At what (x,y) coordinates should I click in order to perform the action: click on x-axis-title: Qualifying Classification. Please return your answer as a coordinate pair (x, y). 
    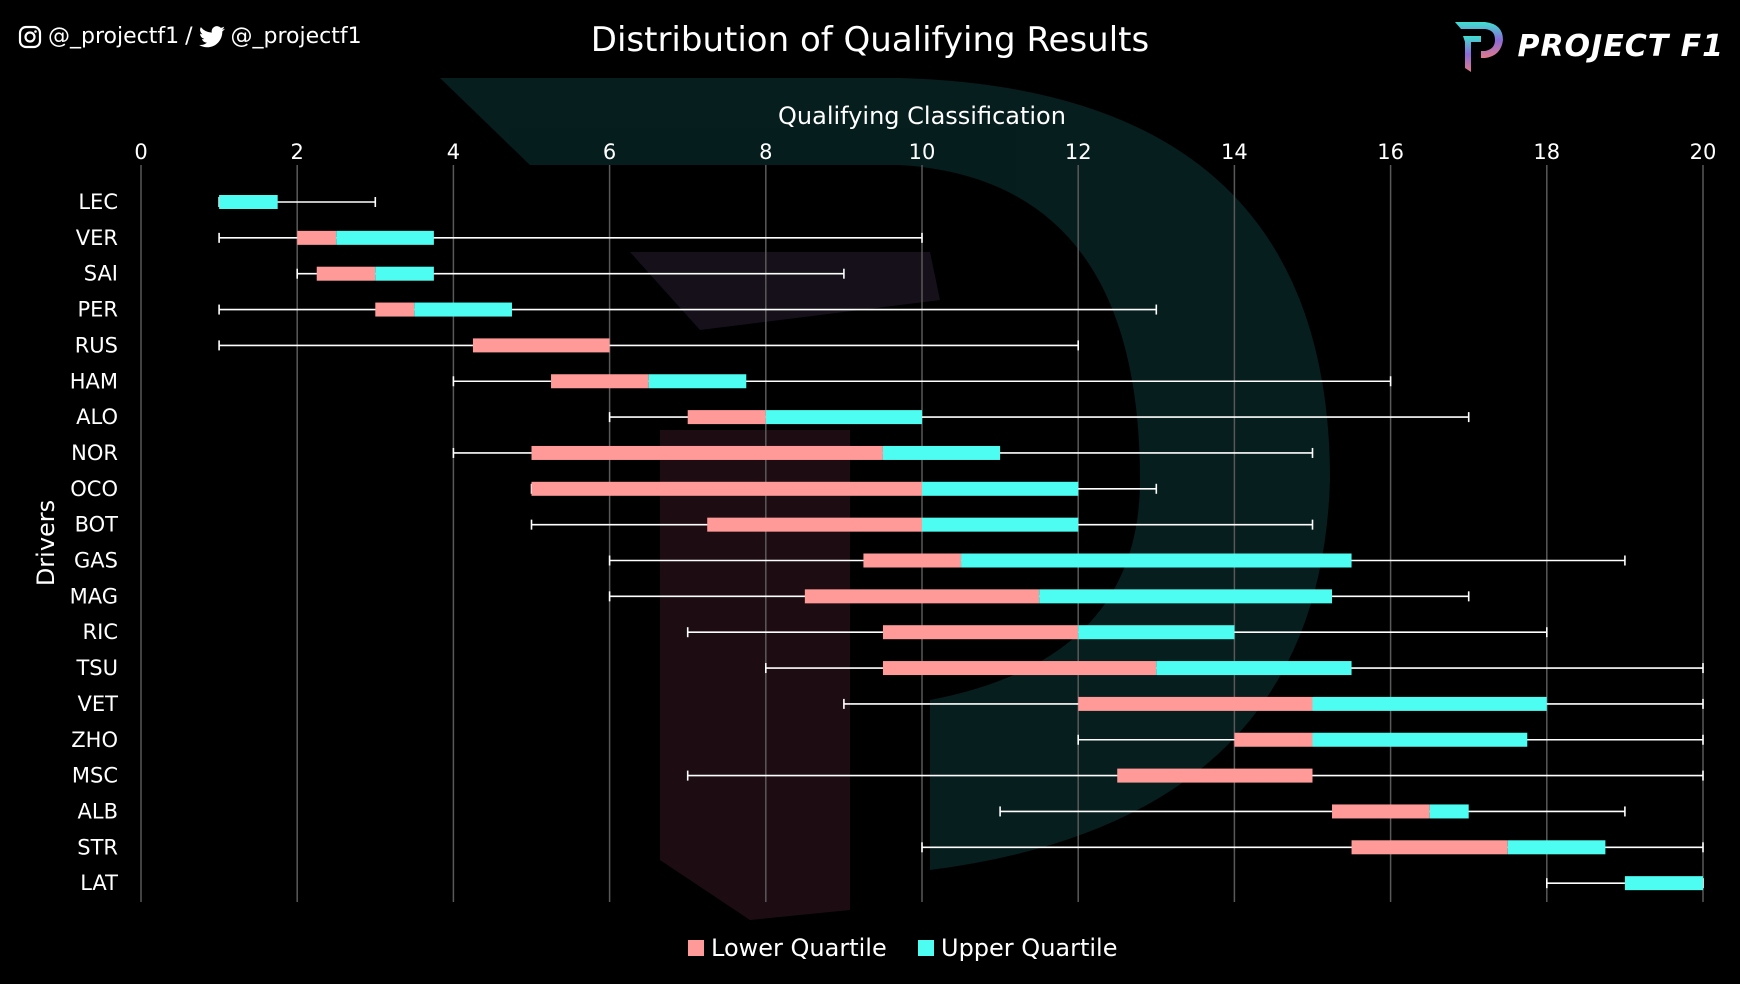
    Looking at the image, I should click on (922, 116).